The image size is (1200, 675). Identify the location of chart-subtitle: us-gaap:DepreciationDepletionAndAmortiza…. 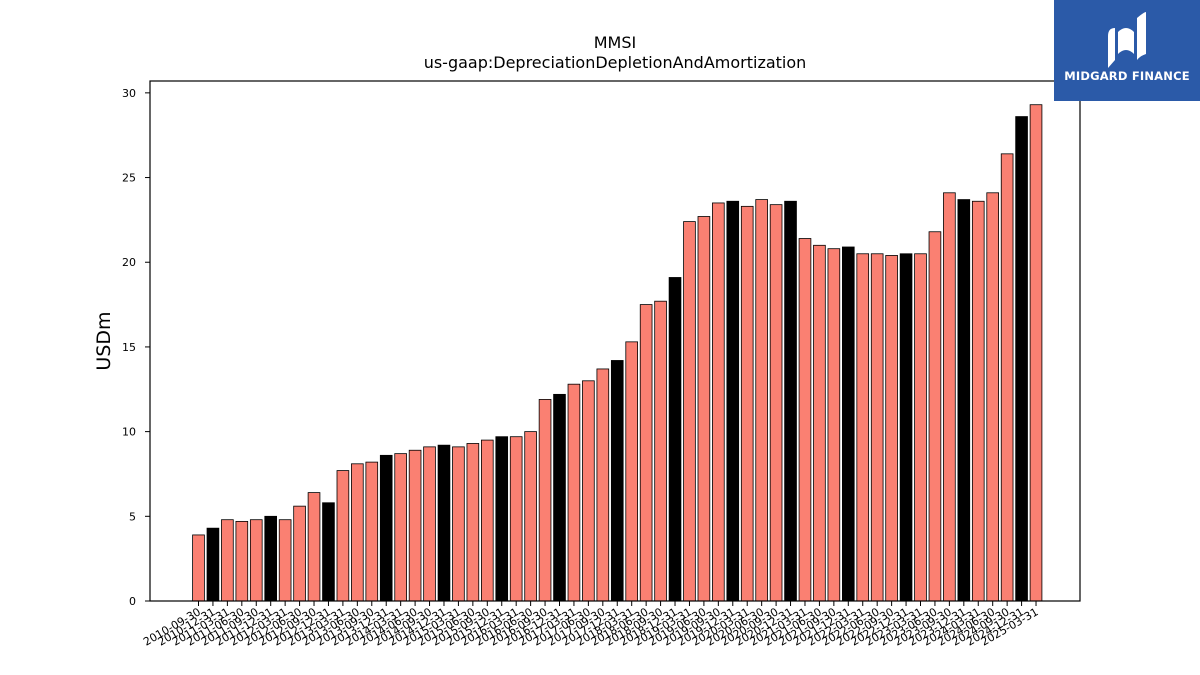
(615, 62).